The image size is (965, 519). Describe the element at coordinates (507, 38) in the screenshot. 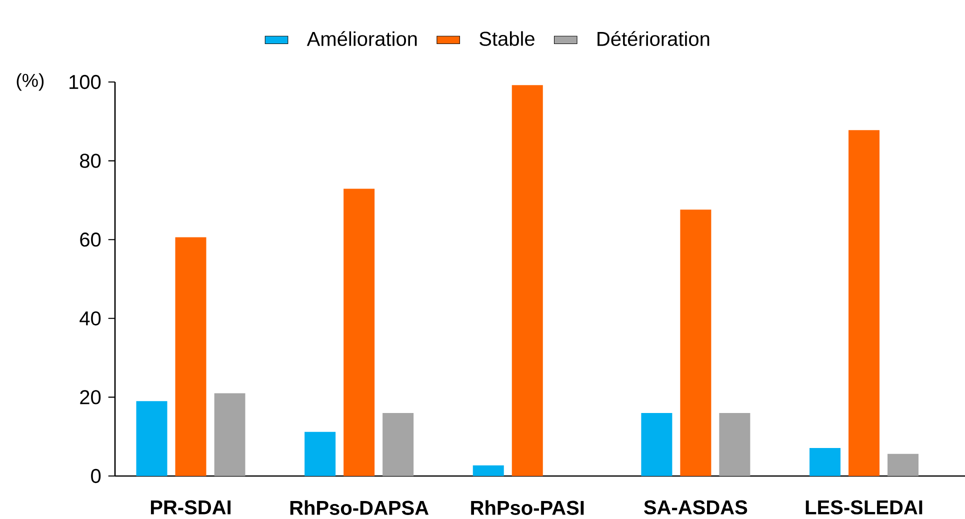

I see `legend-label: Stable` at that location.